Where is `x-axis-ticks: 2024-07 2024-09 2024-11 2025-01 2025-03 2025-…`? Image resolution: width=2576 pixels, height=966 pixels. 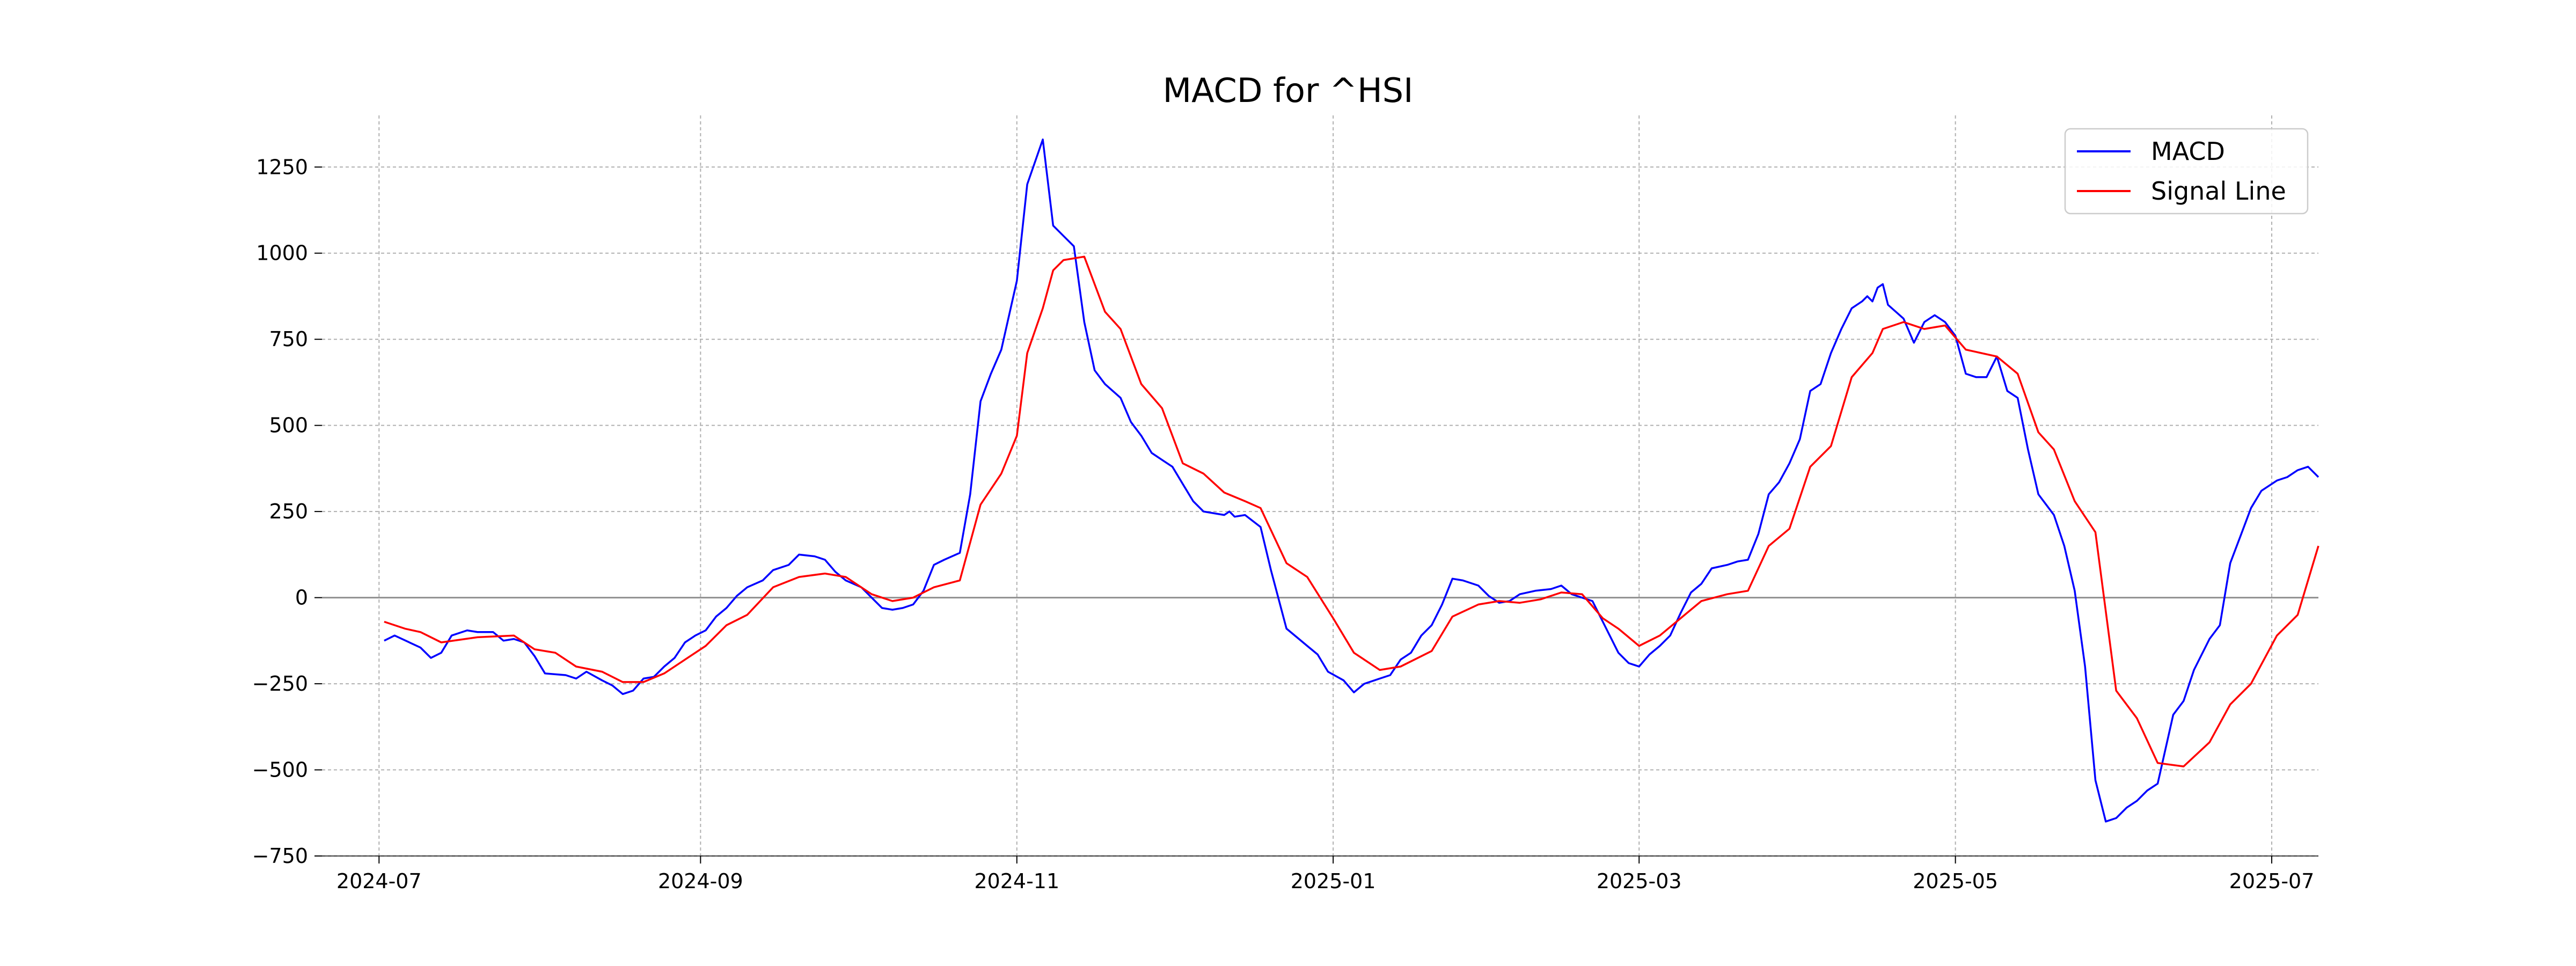 x-axis-ticks: 2024-07 2024-09 2024-11 2025-01 2025-03 2025-… is located at coordinates (1320, 874).